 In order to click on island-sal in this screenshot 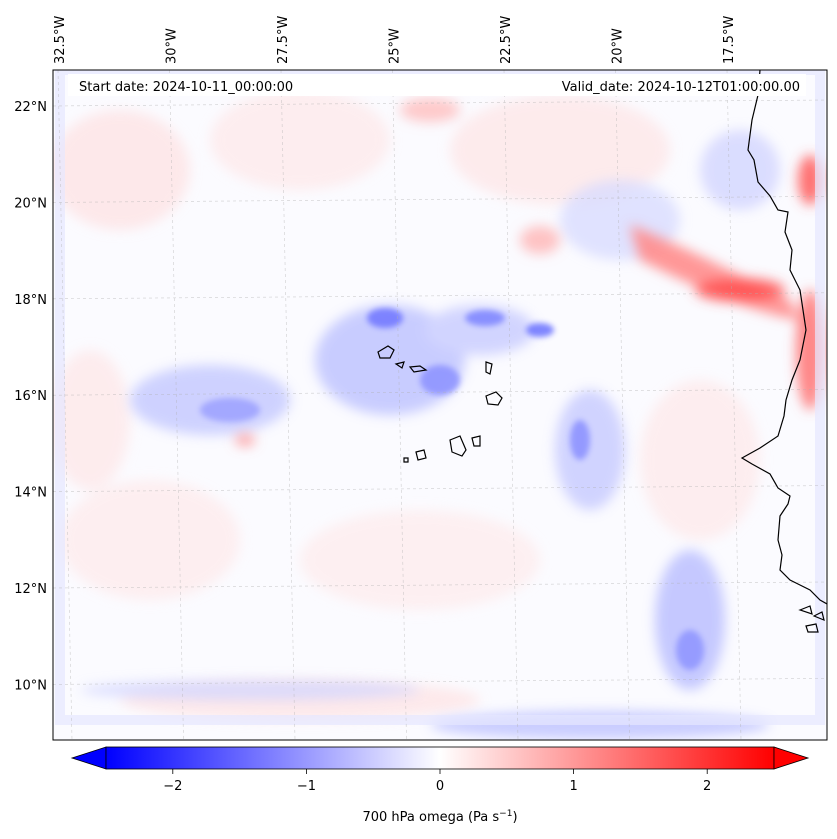, I will do `click(489, 368)`.